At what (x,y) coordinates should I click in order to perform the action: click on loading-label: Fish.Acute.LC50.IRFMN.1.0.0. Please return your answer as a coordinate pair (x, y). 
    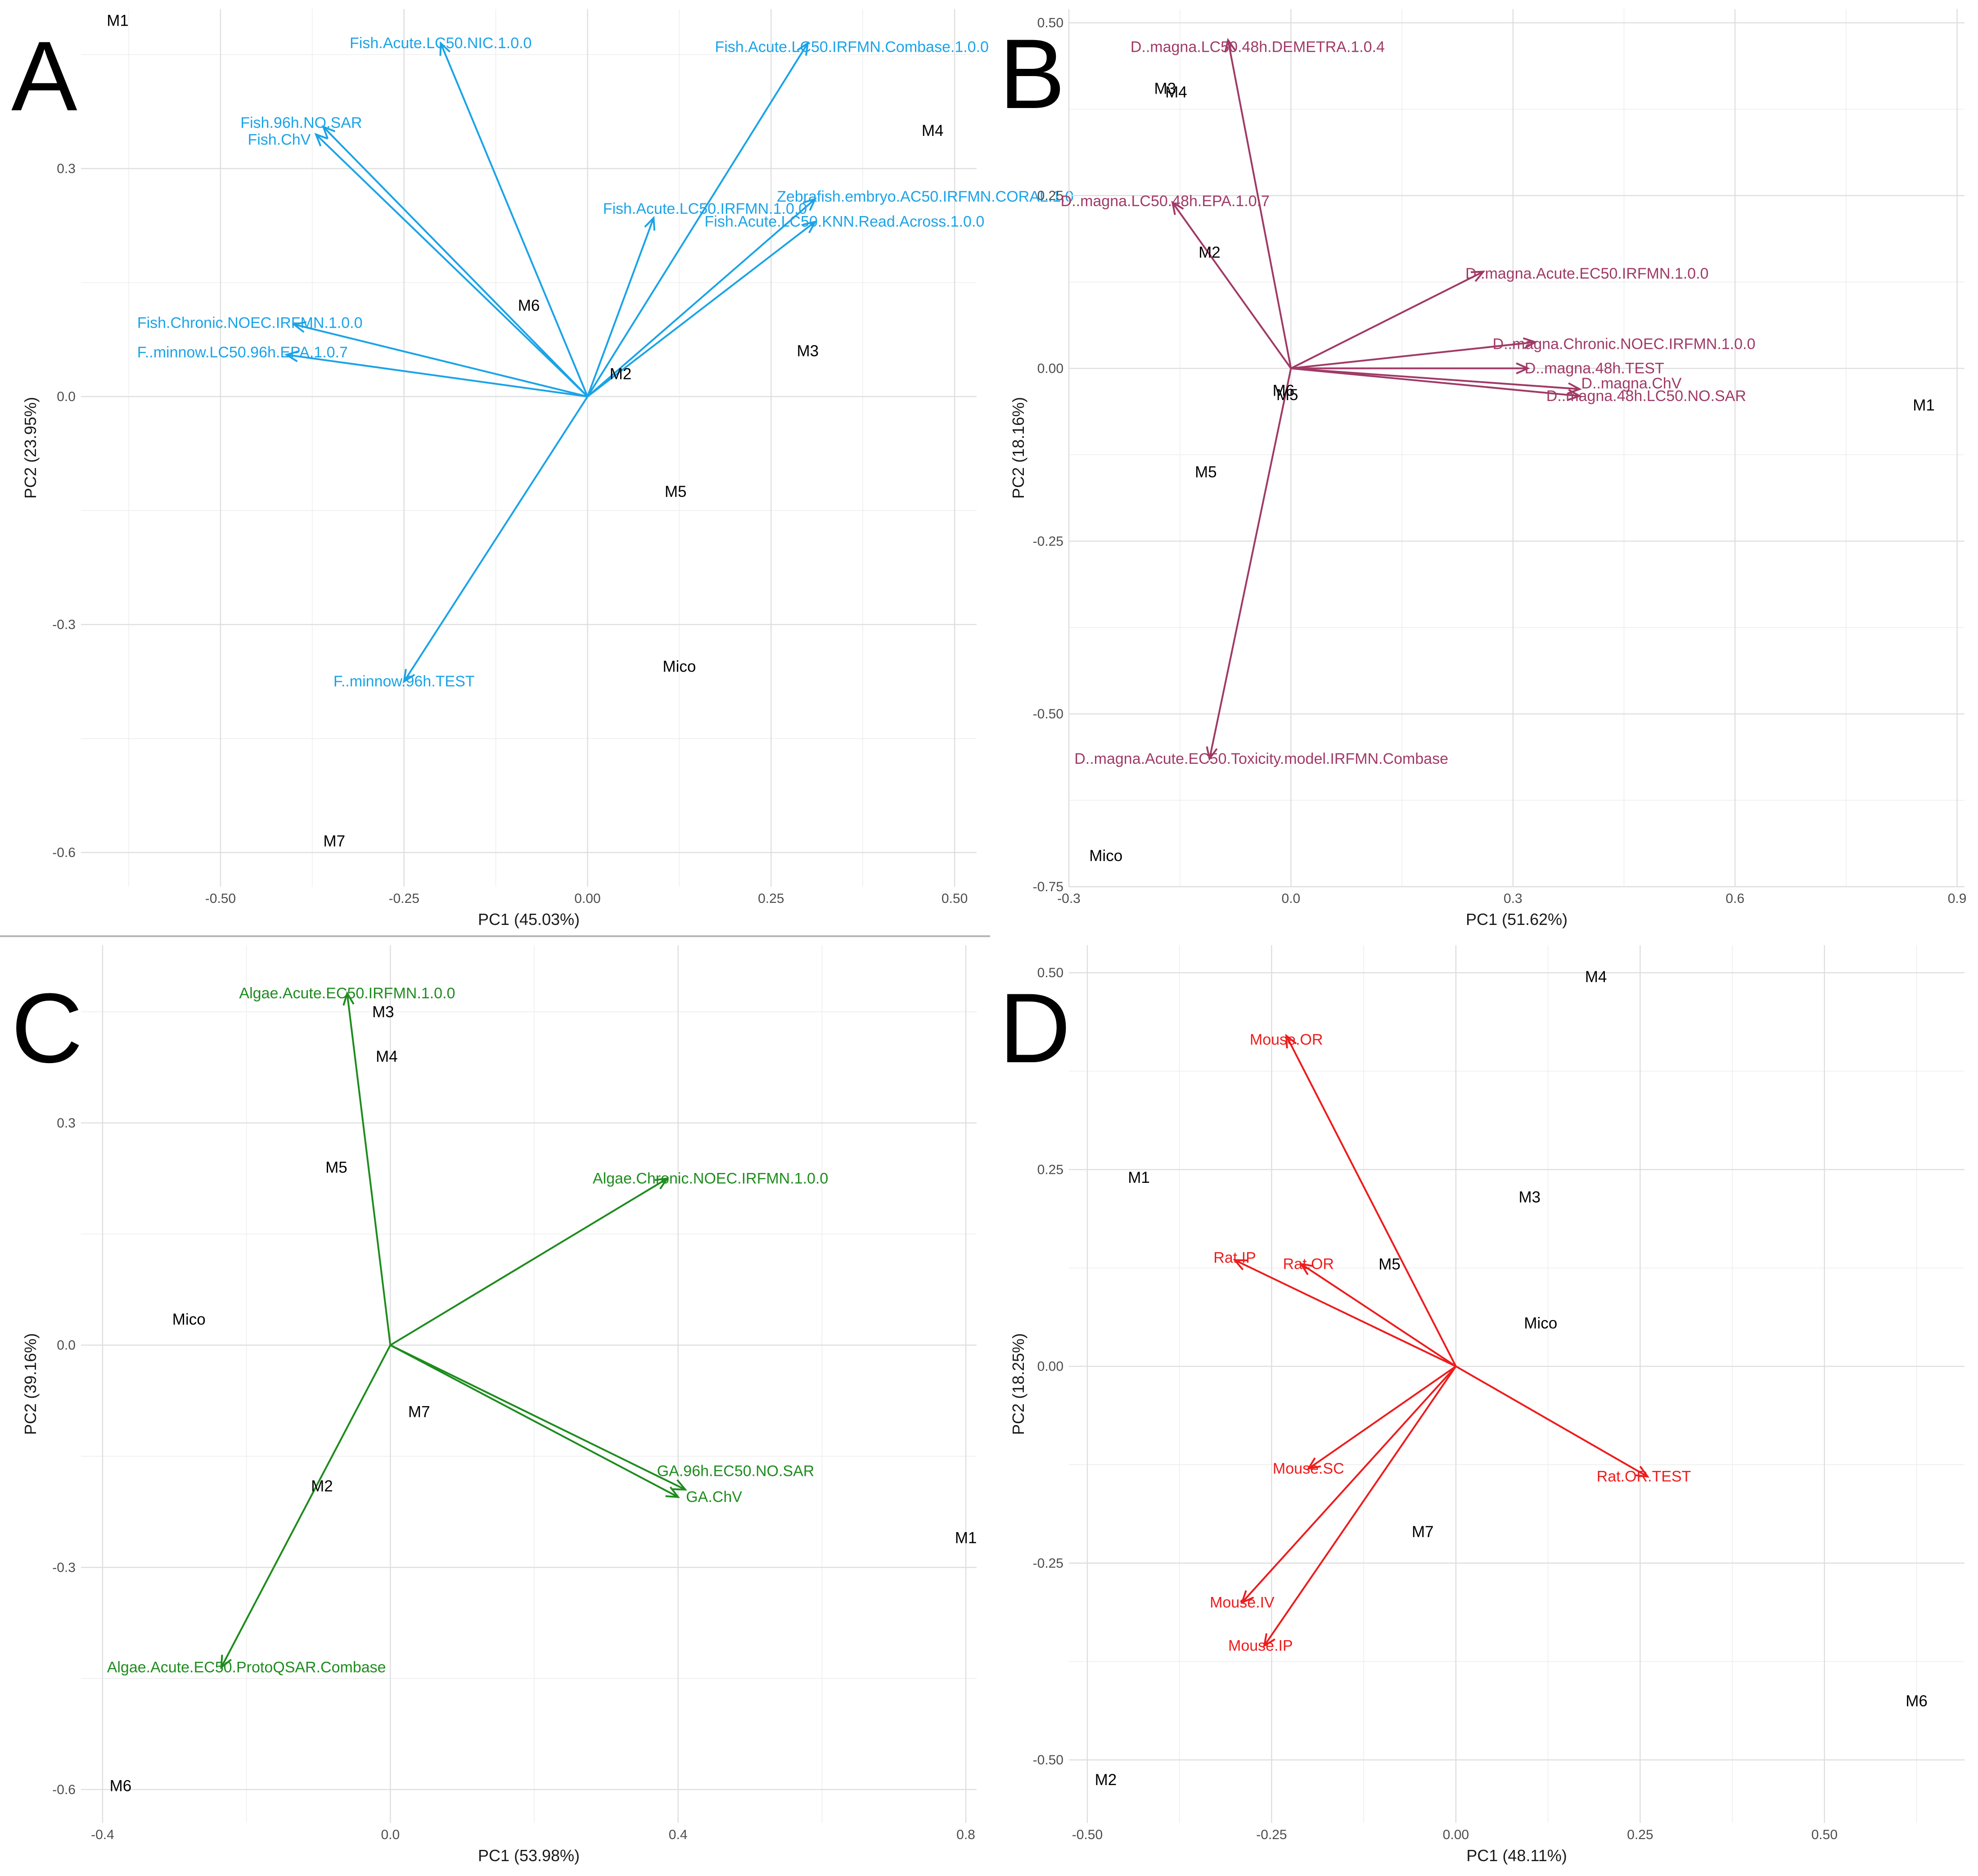
    Looking at the image, I should click on (705, 208).